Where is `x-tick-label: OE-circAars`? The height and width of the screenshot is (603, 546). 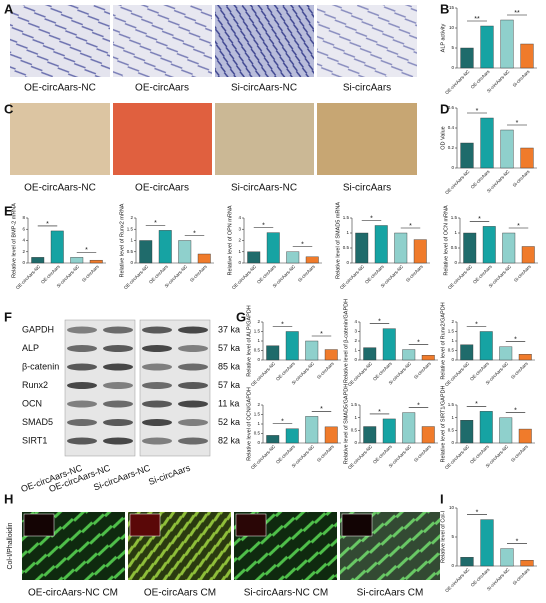
x-tick-label: OE-circAars is located at coordinates (480, 178).